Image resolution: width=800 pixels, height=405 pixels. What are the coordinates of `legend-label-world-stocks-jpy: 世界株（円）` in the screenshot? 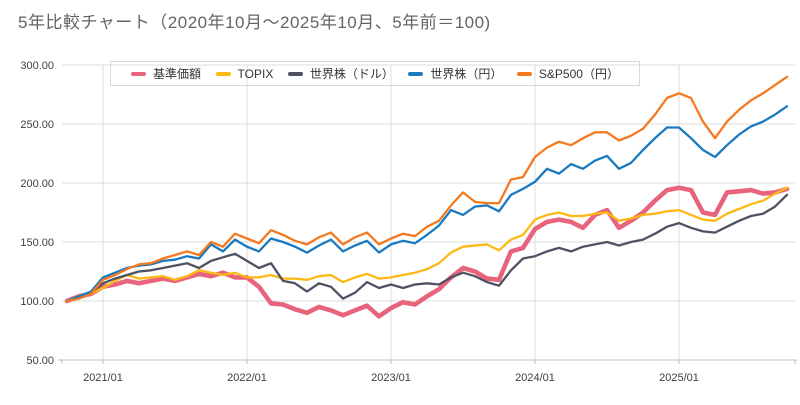 It's located at (466, 74).